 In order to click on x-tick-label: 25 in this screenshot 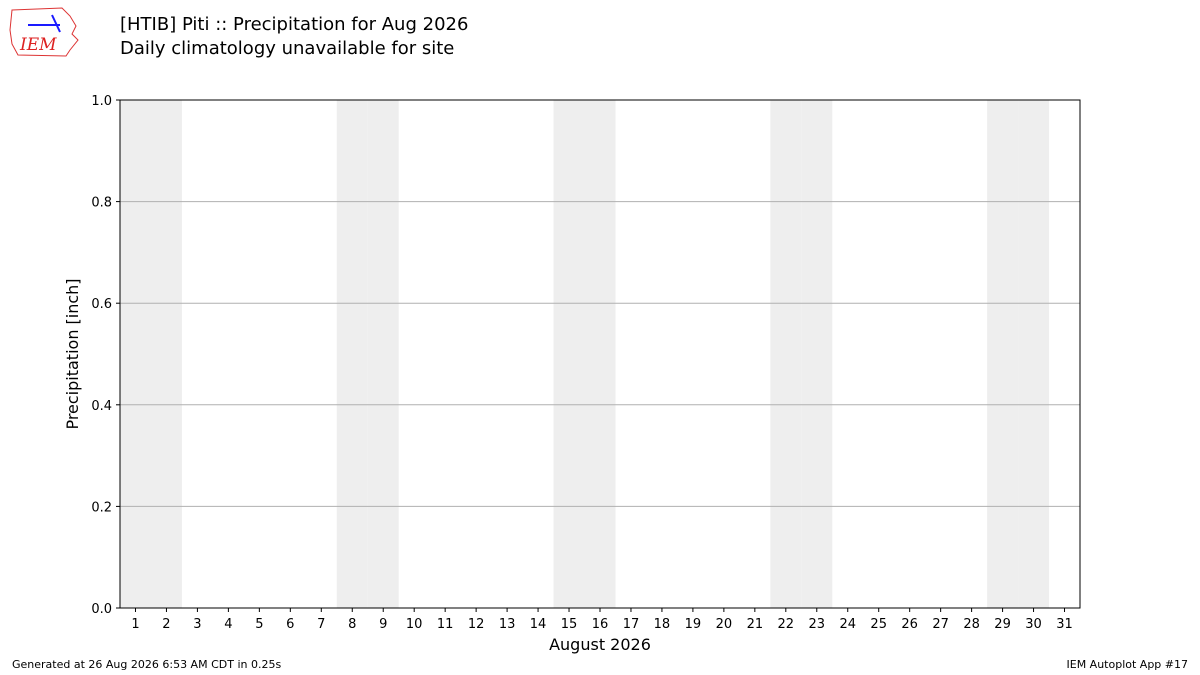, I will do `click(878, 624)`.